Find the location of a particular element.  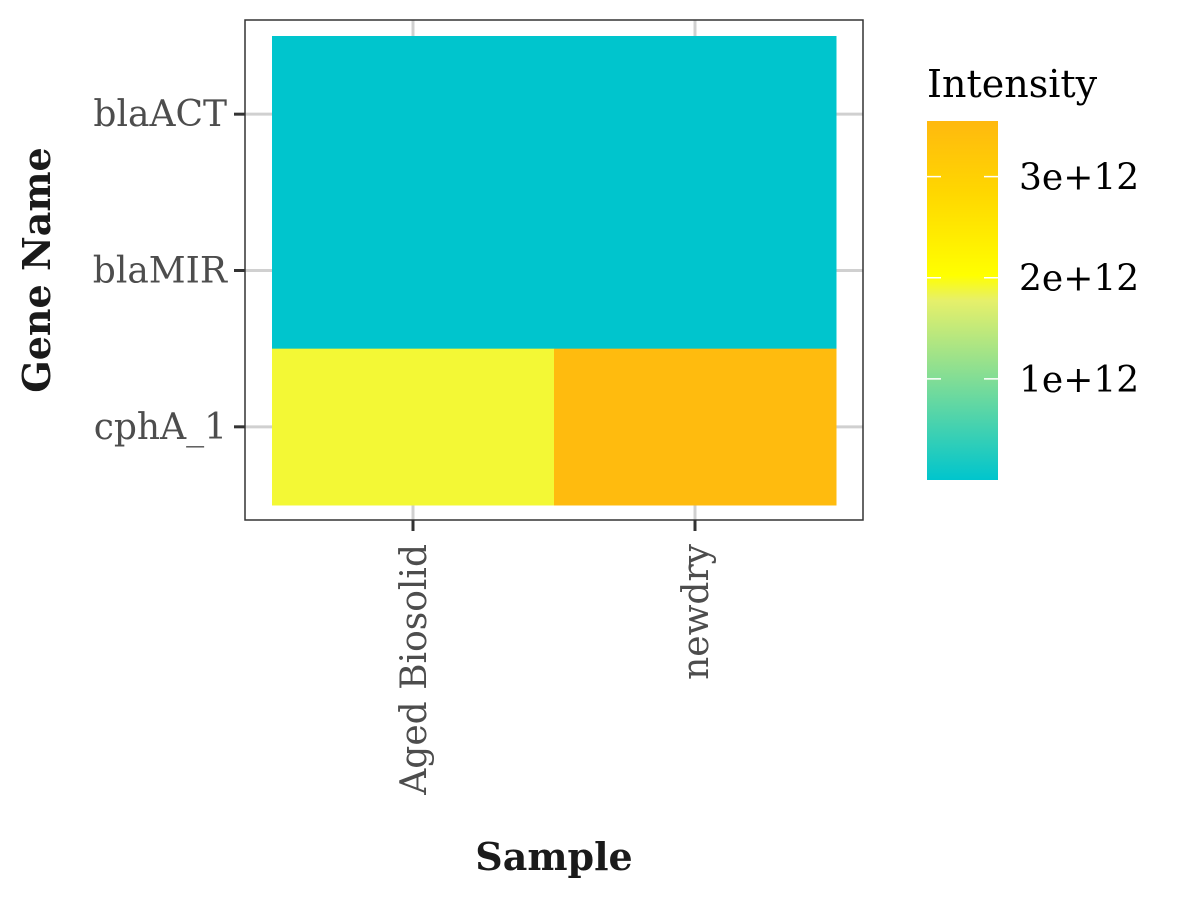

legend-tick-label: 3e+12 is located at coordinates (1079, 178).